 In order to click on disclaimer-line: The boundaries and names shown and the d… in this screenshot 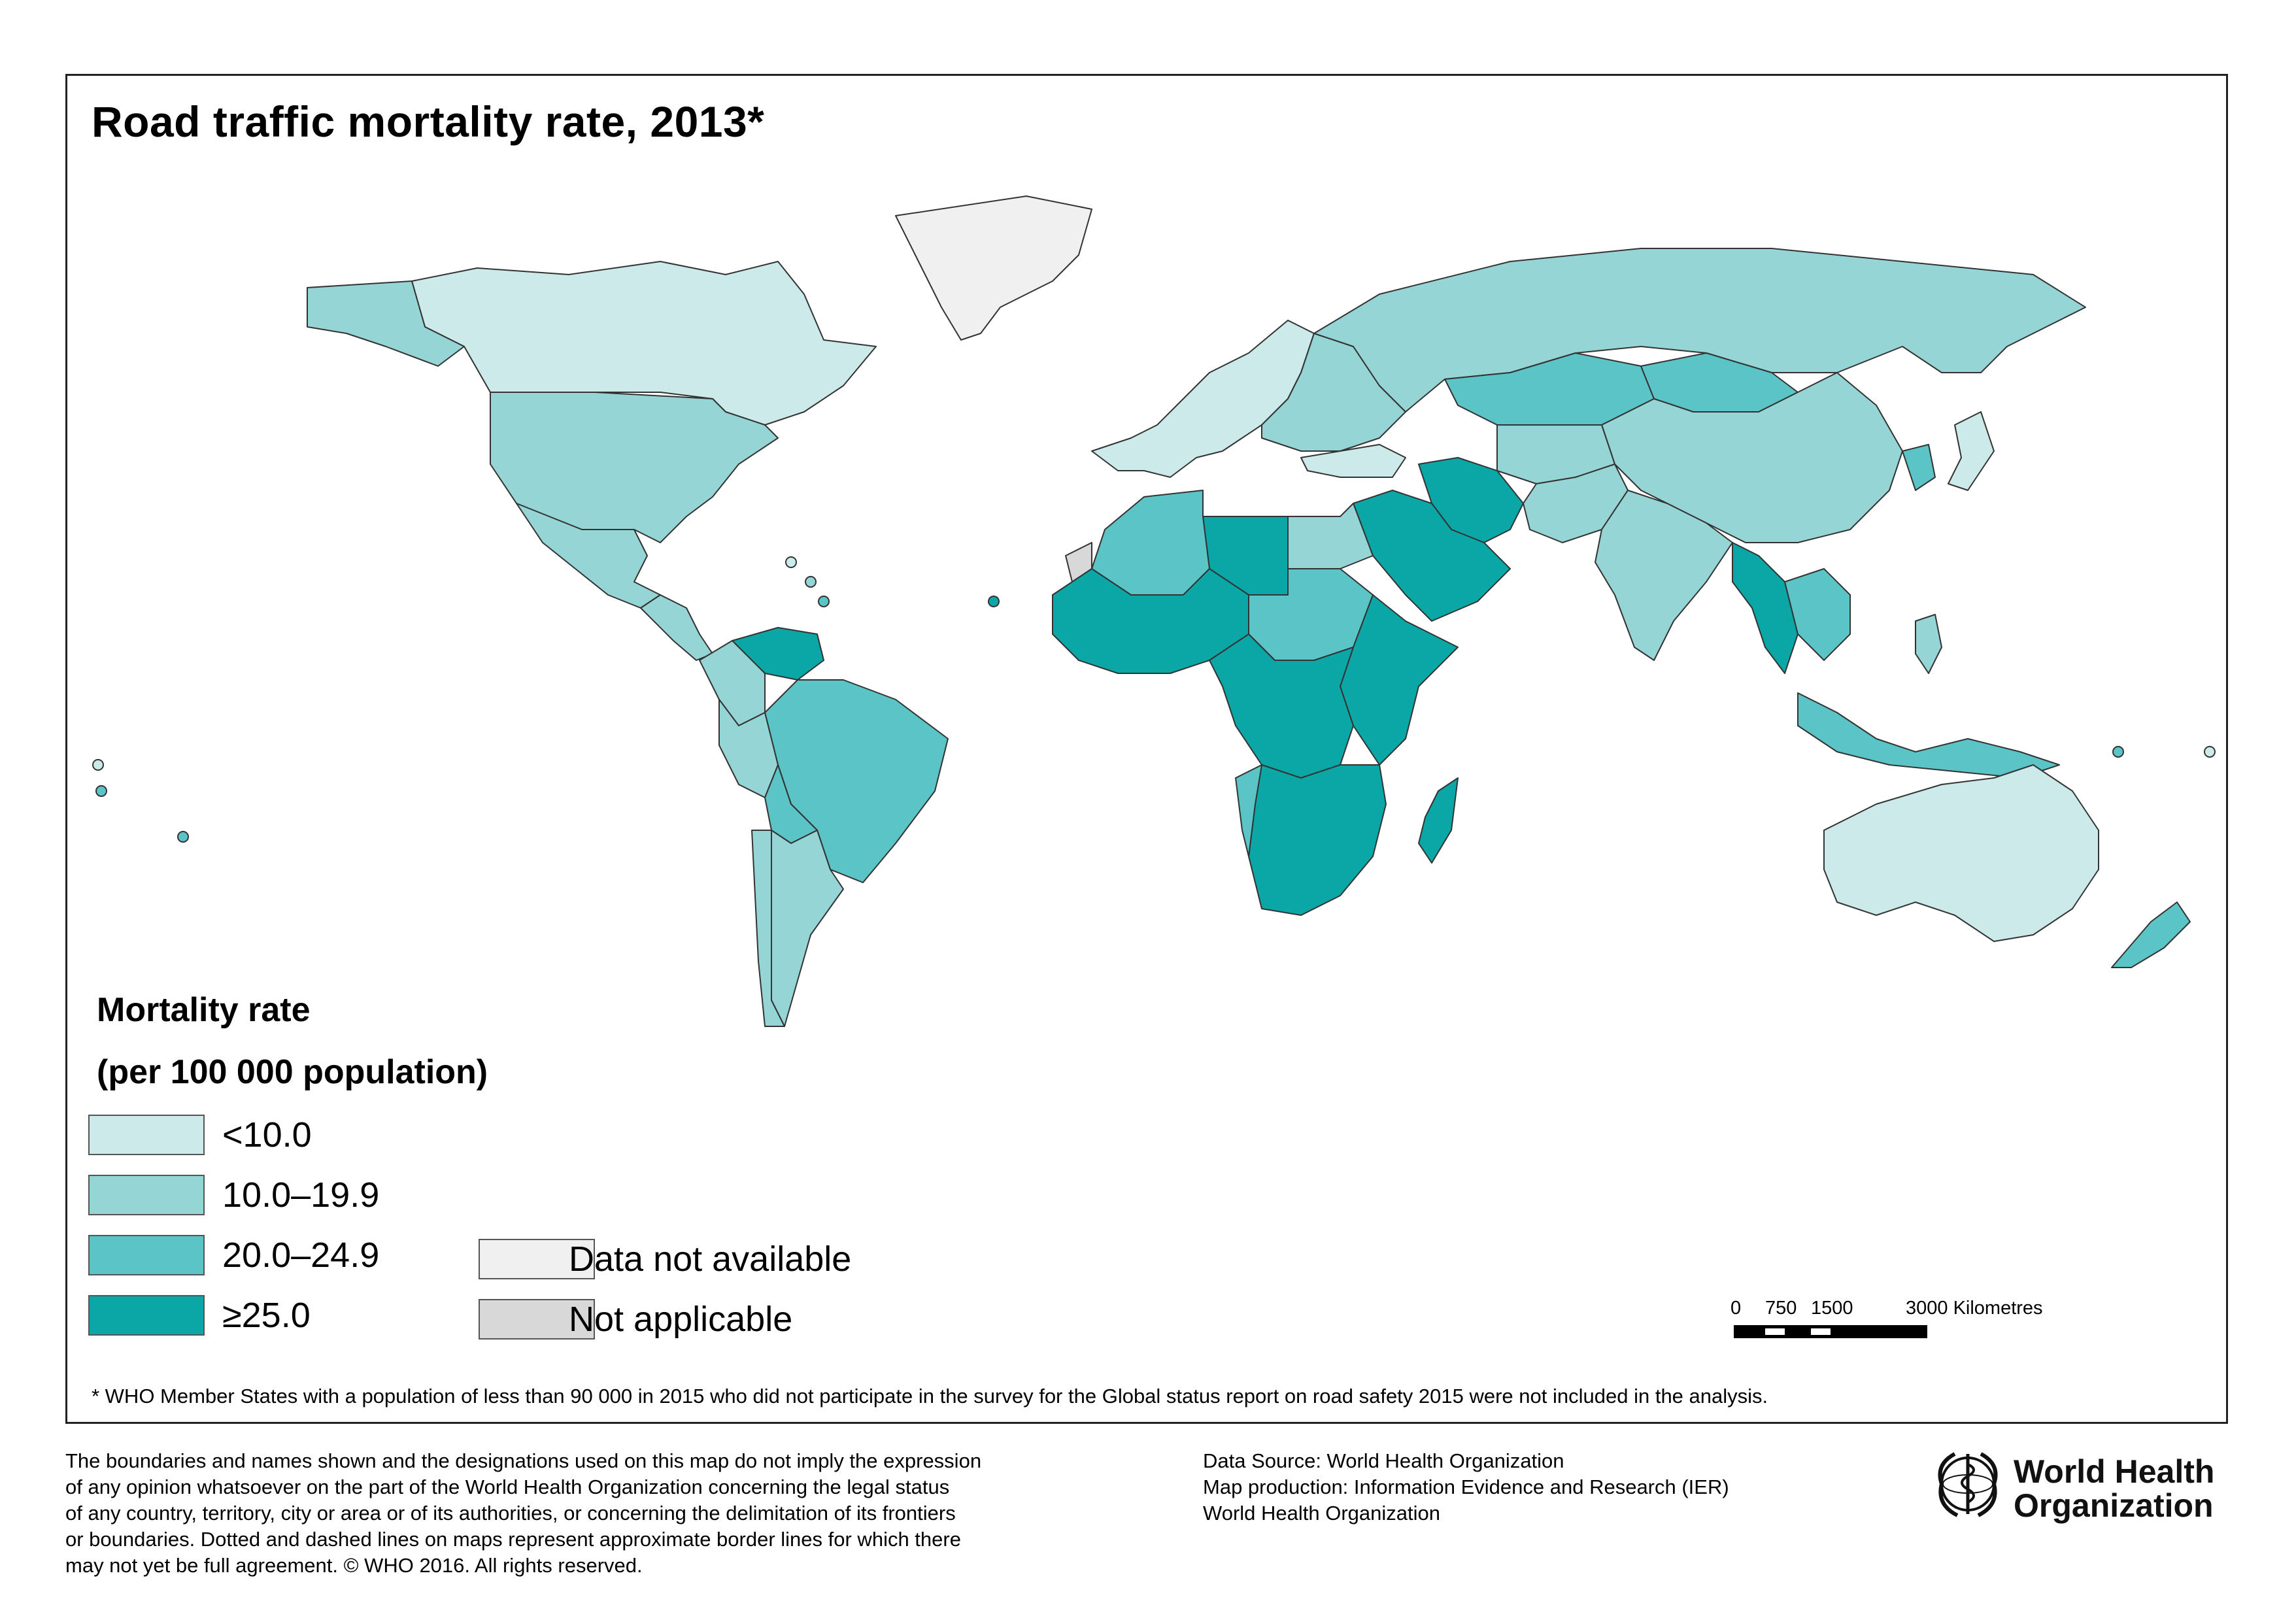, I will do `click(523, 1460)`.